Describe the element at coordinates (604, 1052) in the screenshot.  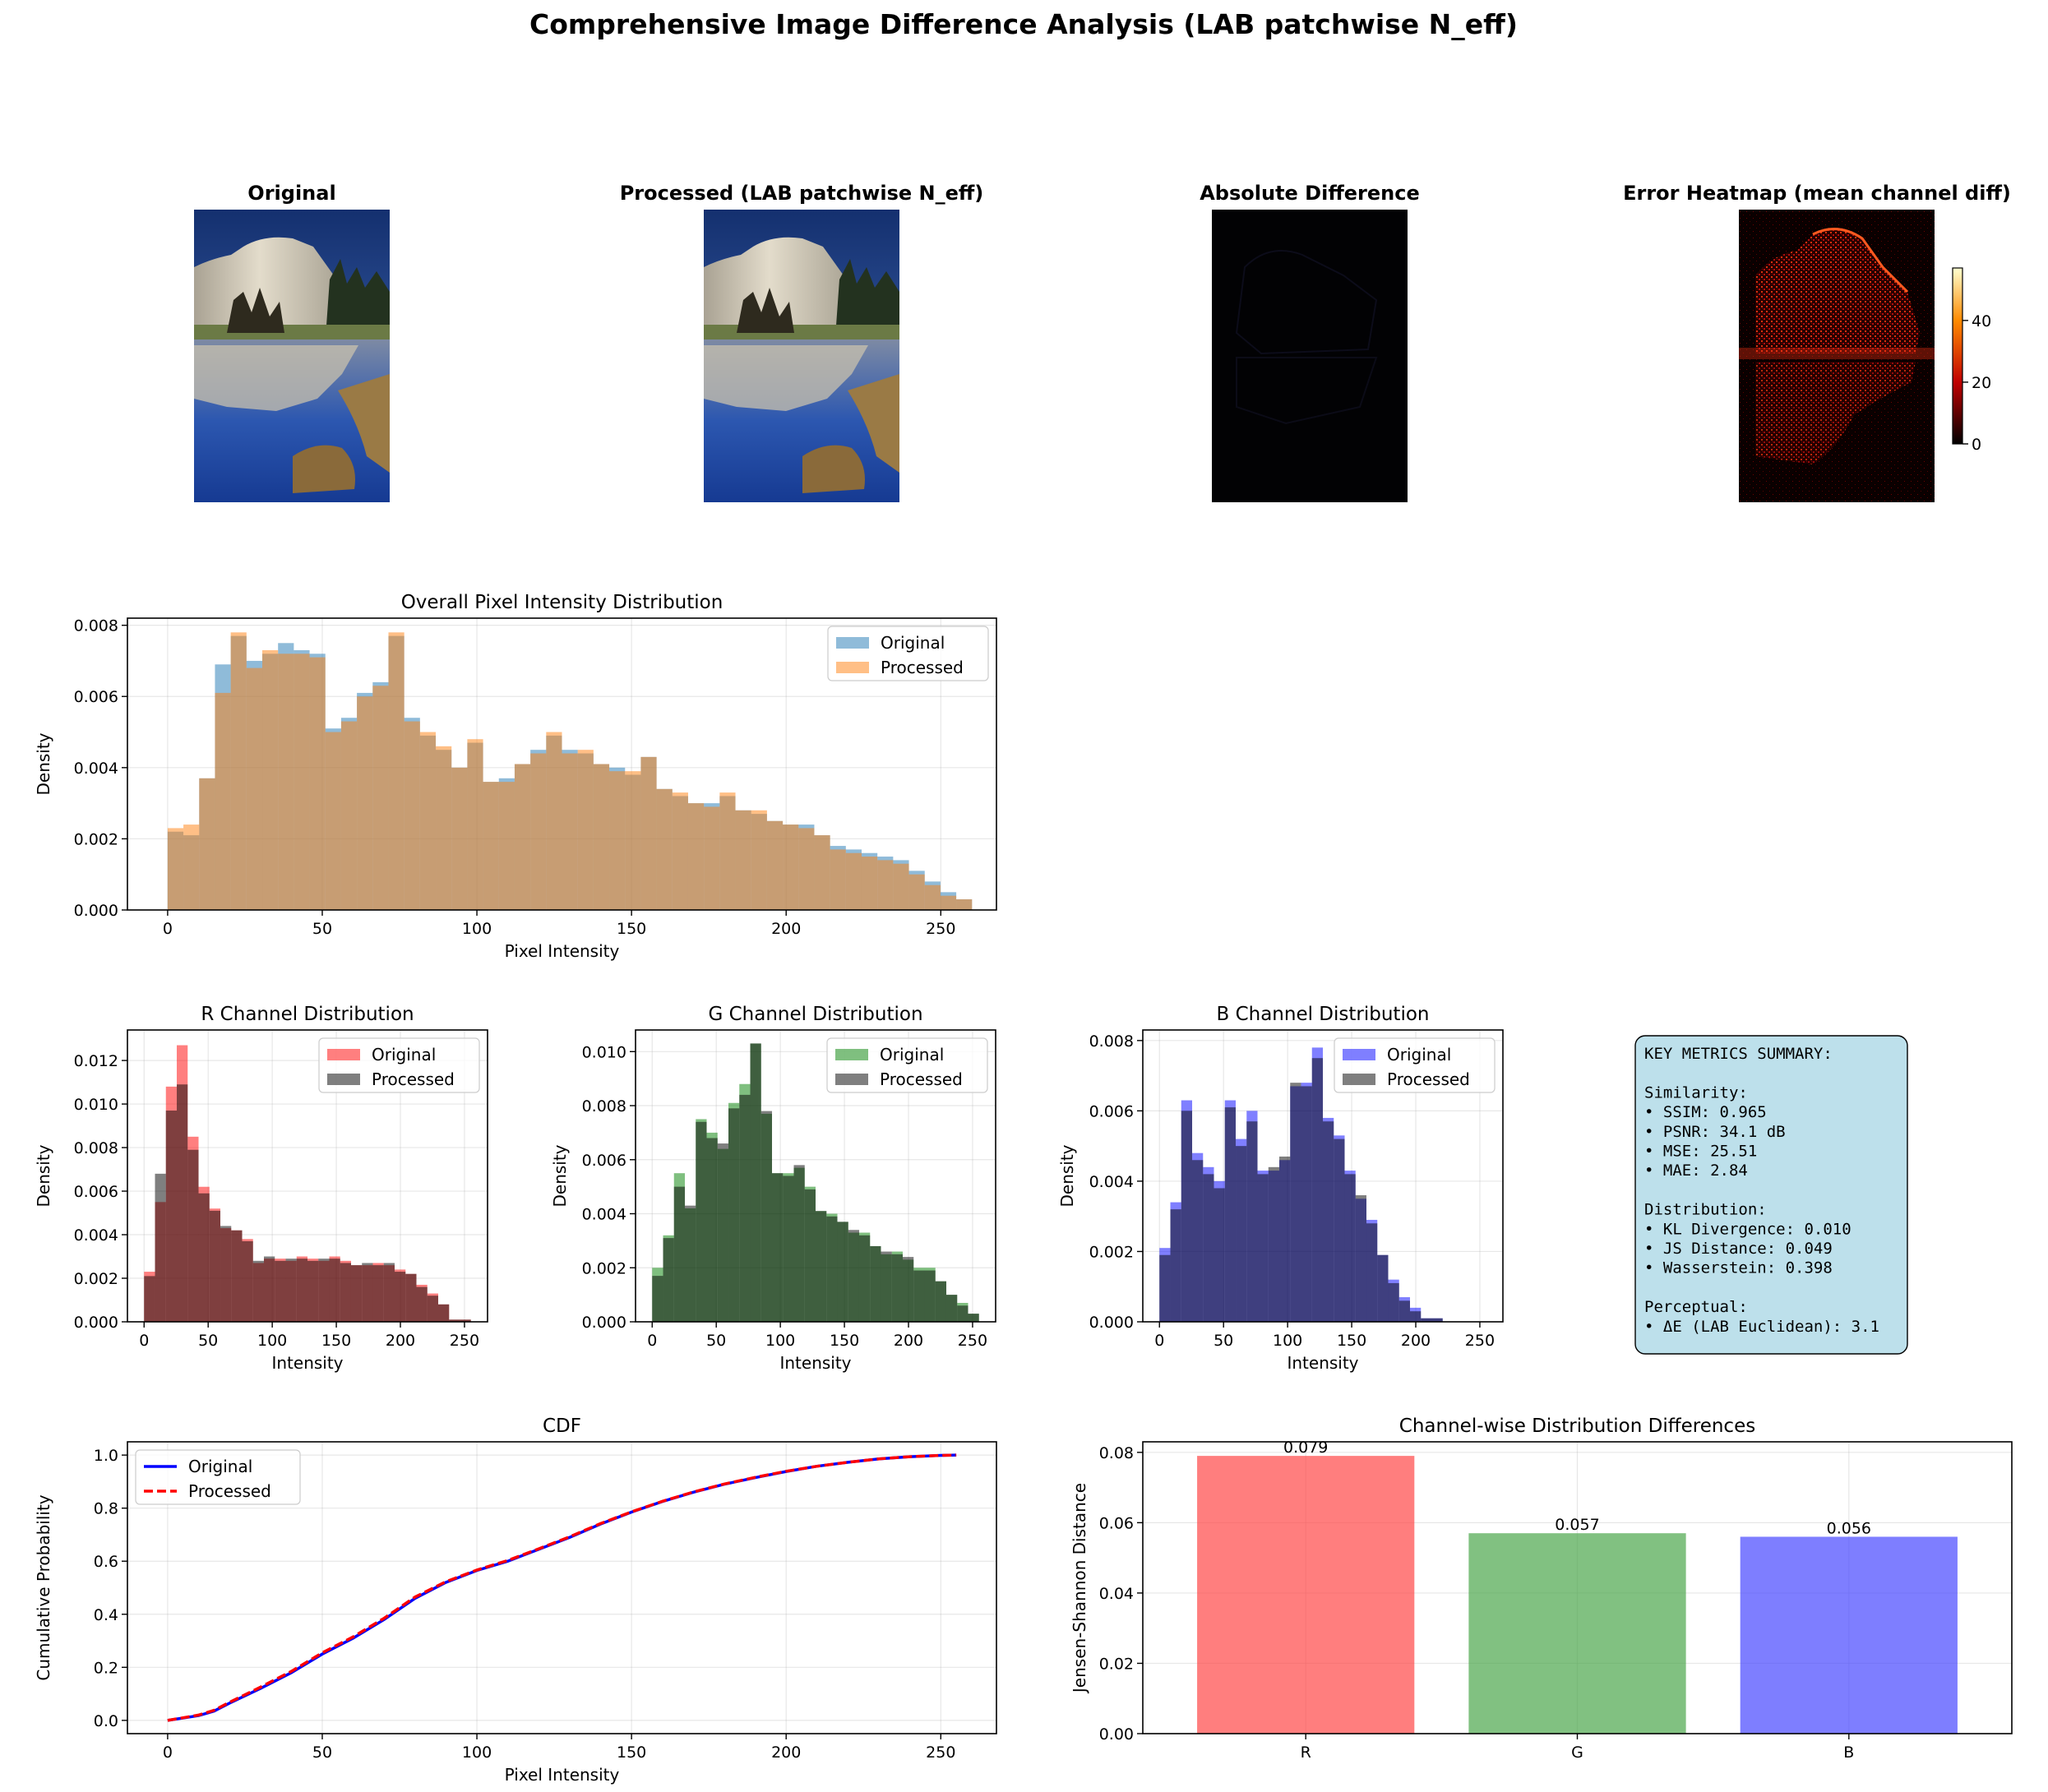
I see `y-tick-label: 0.010` at that location.